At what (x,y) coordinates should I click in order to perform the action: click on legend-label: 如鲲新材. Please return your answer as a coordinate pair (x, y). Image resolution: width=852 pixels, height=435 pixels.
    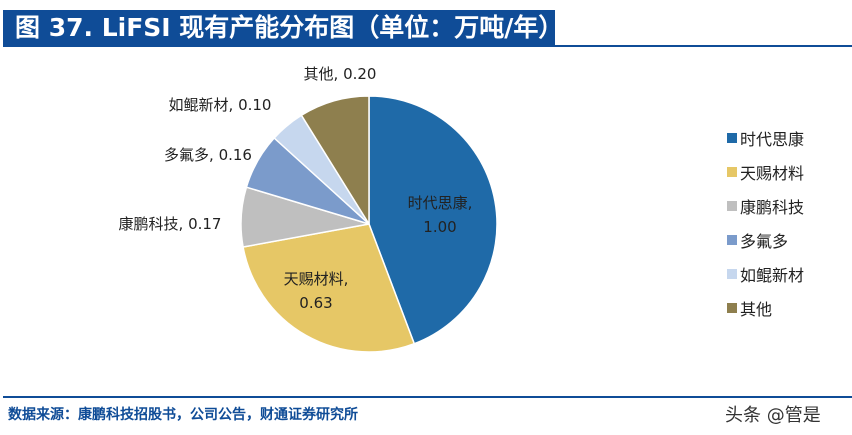
    Looking at the image, I should click on (772, 275).